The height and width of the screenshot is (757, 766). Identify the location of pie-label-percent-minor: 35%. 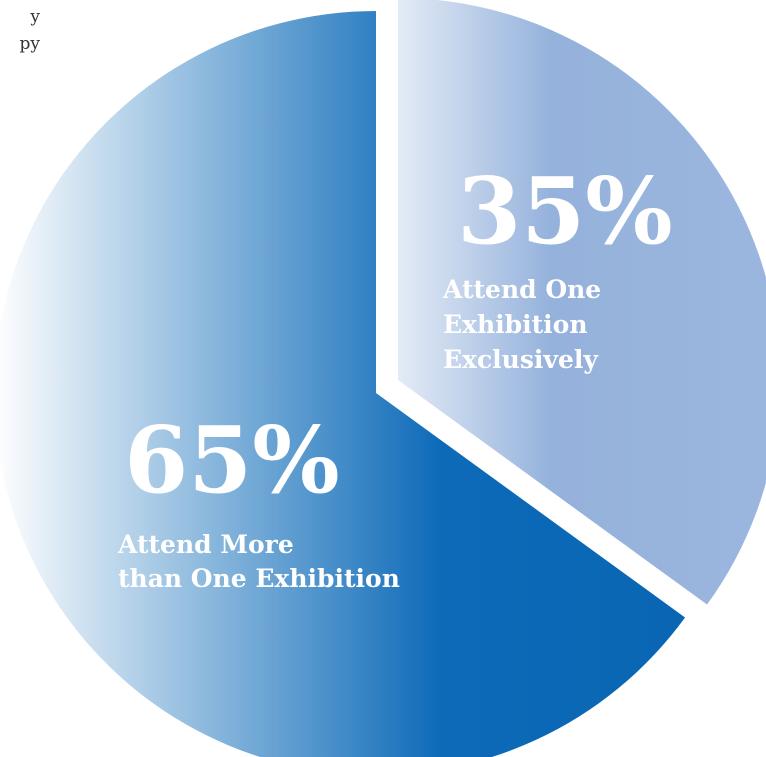
(564, 211).